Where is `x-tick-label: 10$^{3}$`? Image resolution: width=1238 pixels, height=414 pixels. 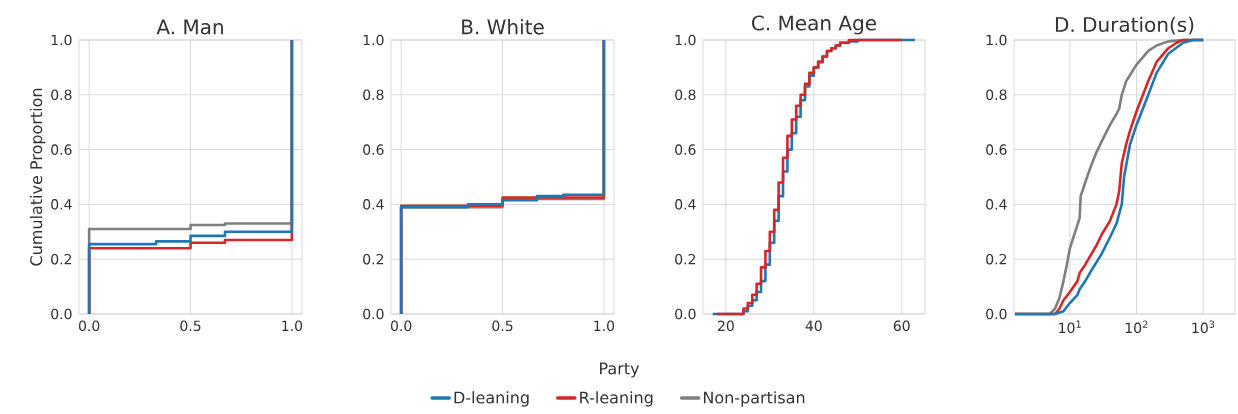 x-tick-label: 10$^{3}$ is located at coordinates (1203, 327).